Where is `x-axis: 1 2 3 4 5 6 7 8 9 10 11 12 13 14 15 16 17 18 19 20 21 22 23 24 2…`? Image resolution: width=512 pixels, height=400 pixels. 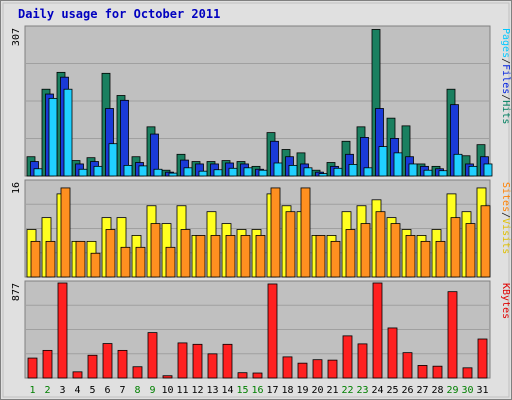 x-axis: 1 2 3 4 5 6 7 8 9 10 11 12 13 14 15 16 17 18 19 20 21 22 23 24 2… is located at coordinates (258, 390).